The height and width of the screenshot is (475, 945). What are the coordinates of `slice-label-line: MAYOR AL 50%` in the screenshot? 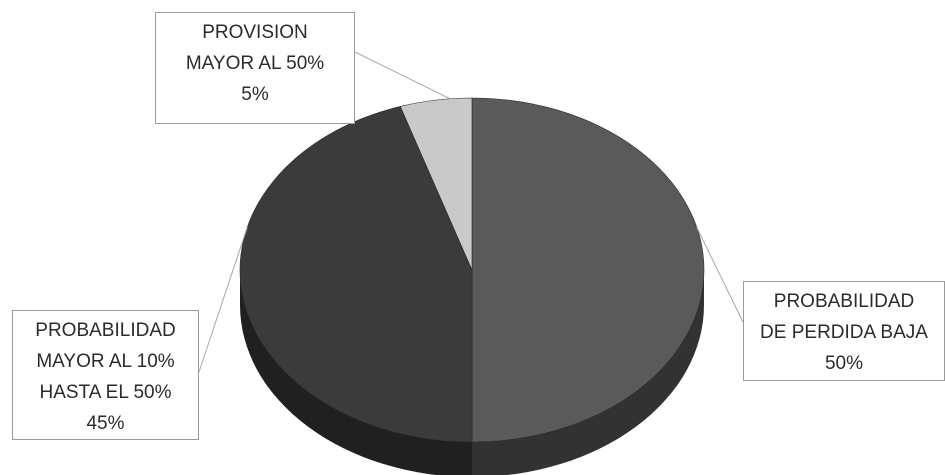 It's located at (255, 63).